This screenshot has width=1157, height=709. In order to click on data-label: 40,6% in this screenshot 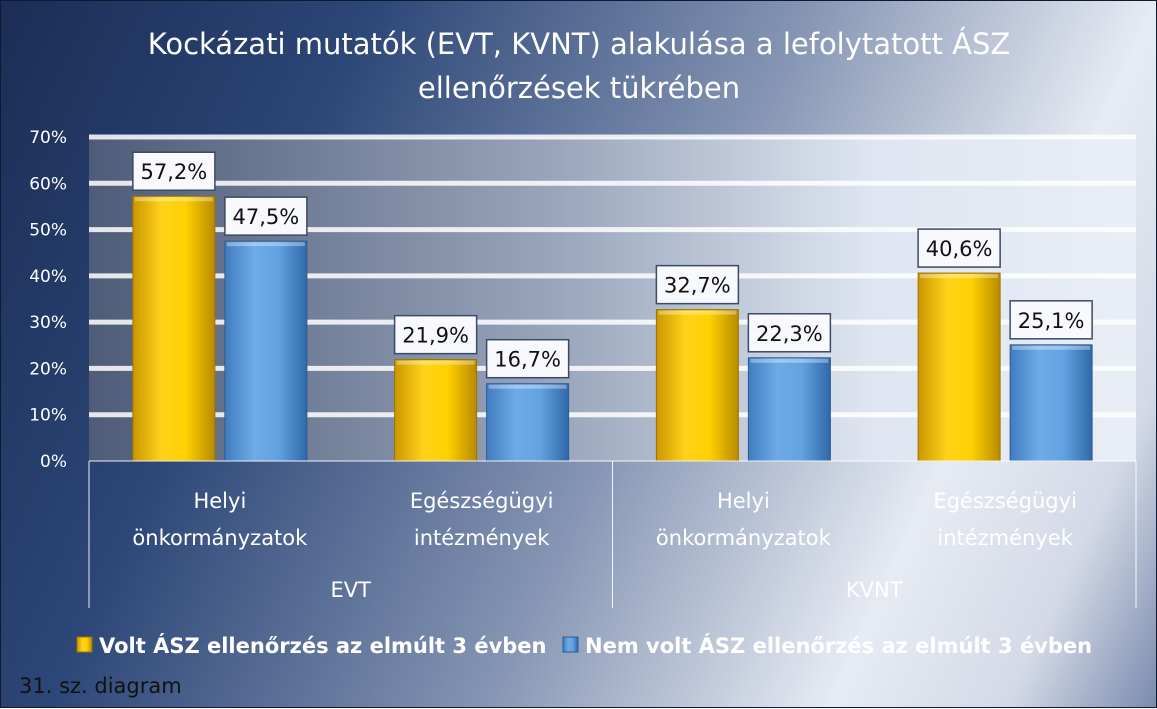, I will do `click(959, 249)`.